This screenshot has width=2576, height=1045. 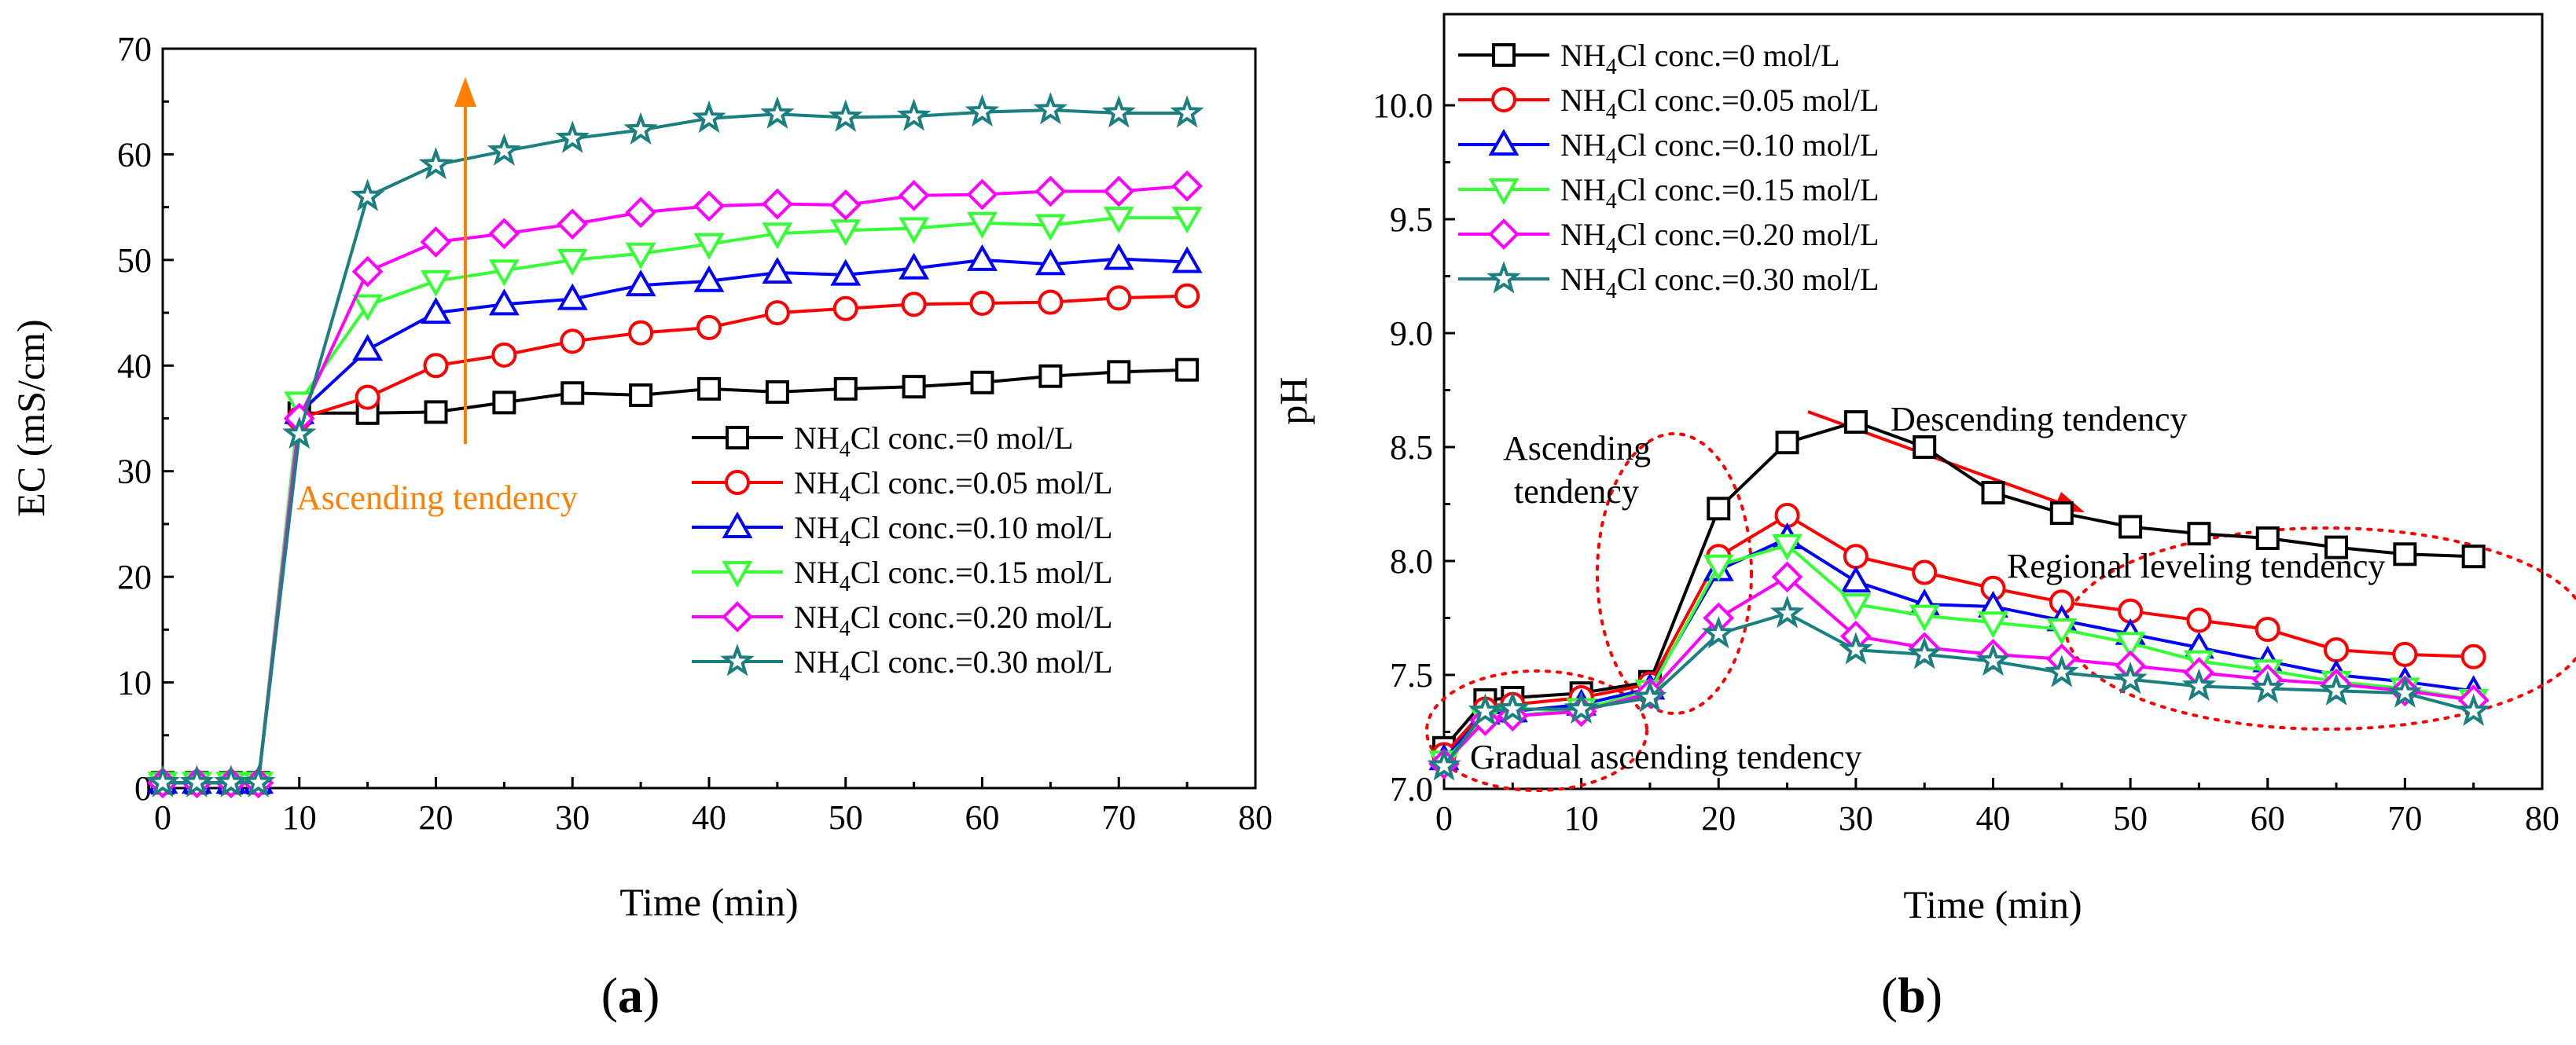 What do you see at coordinates (31, 417) in the screenshot?
I see `y-axis-title-a: EC (mS/cm)` at bounding box center [31, 417].